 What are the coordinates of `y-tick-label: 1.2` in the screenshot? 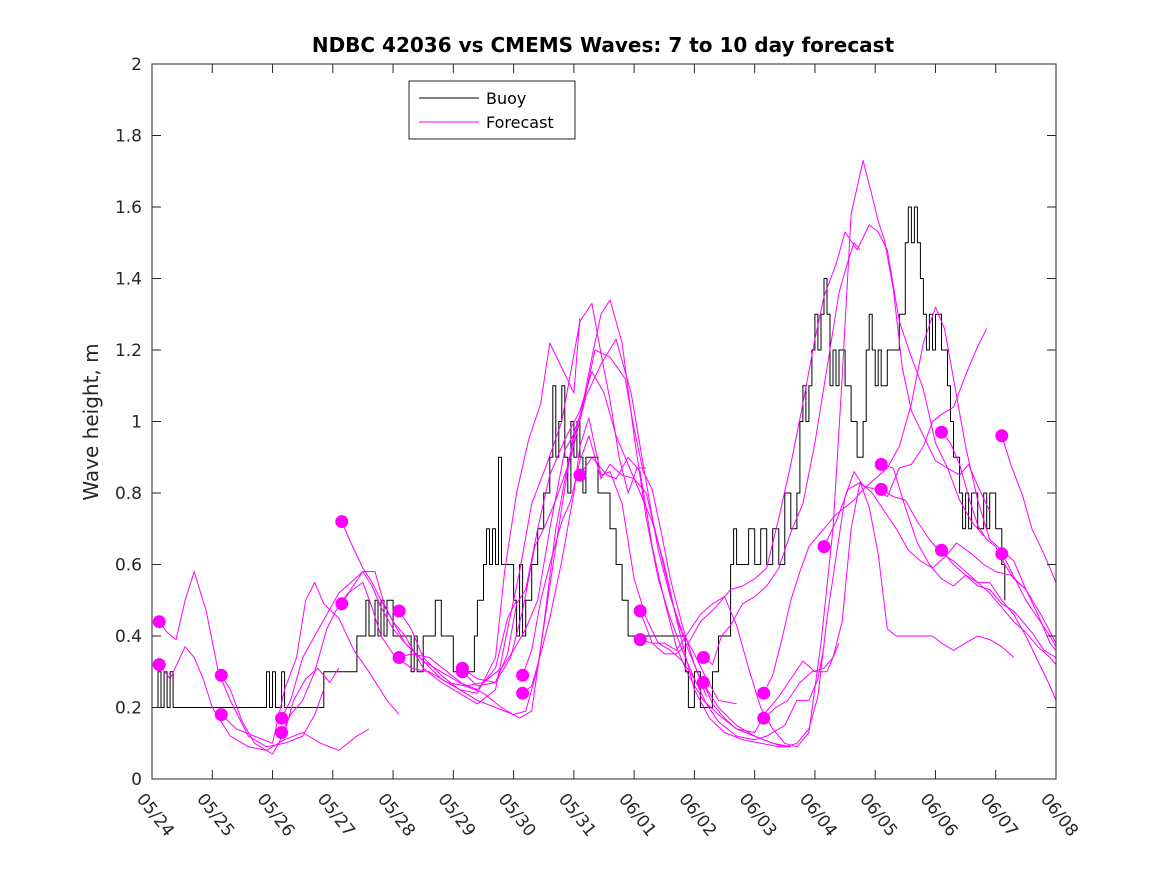 It's located at (128, 351).